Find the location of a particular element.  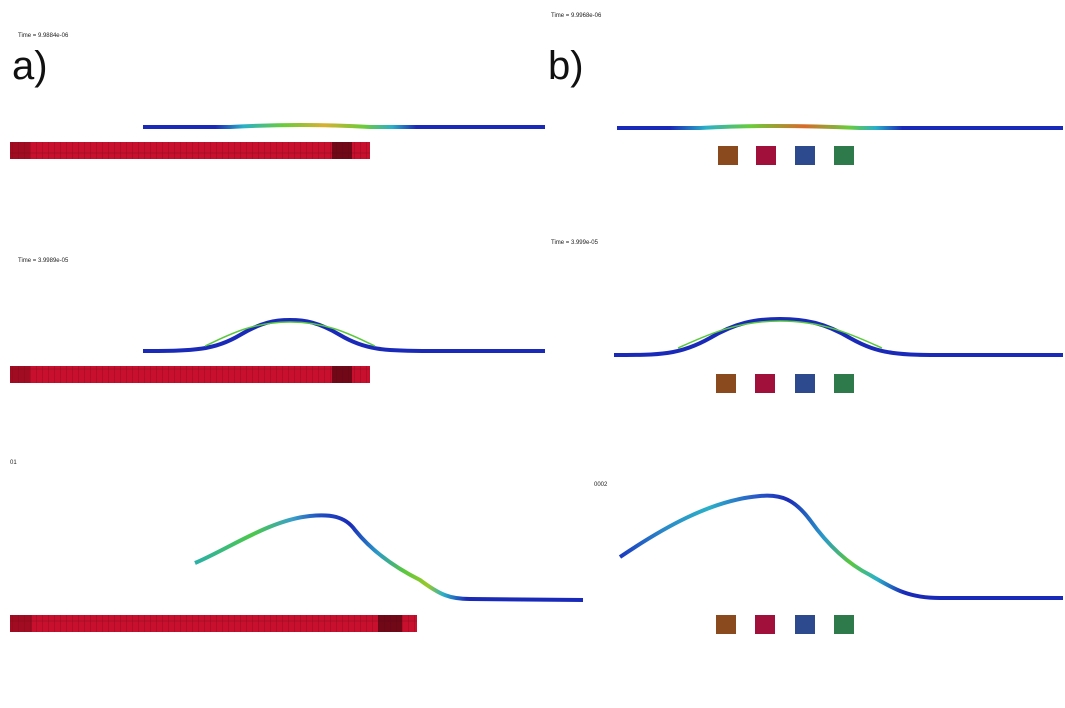

time-label-b3: 0002 is located at coordinates (601, 485).